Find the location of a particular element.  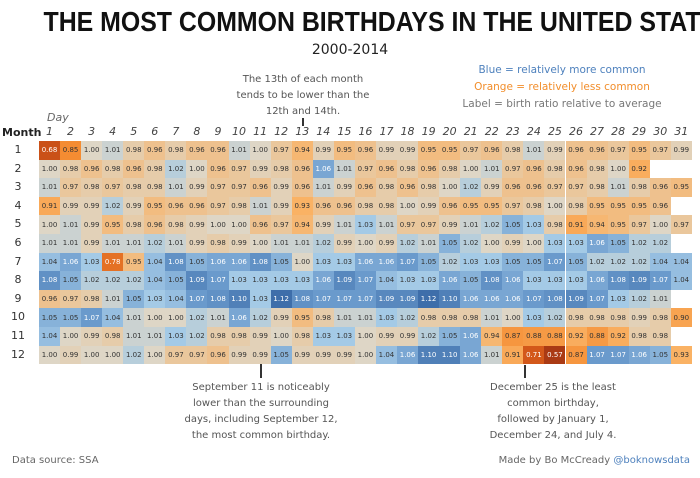

credit-handle: @boknowsdata is located at coordinates (651, 460).